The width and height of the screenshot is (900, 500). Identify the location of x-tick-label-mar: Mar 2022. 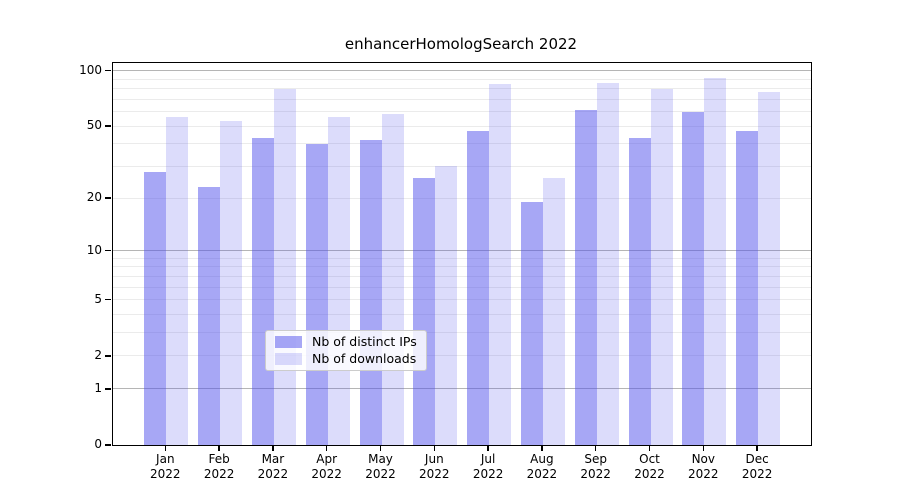
(273, 467).